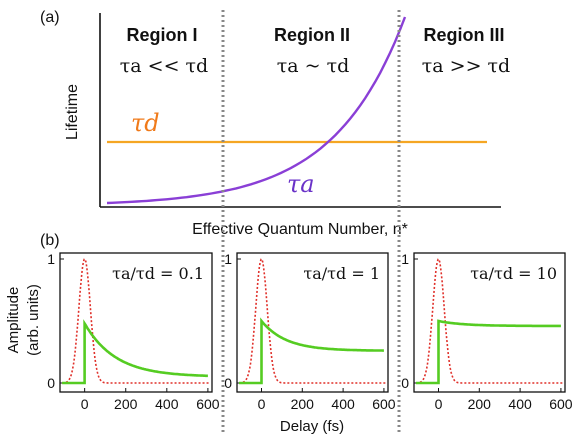 The width and height of the screenshot is (581, 441). Describe the element at coordinates (50, 17) in the screenshot. I see `panel-a-label: (a)` at that location.